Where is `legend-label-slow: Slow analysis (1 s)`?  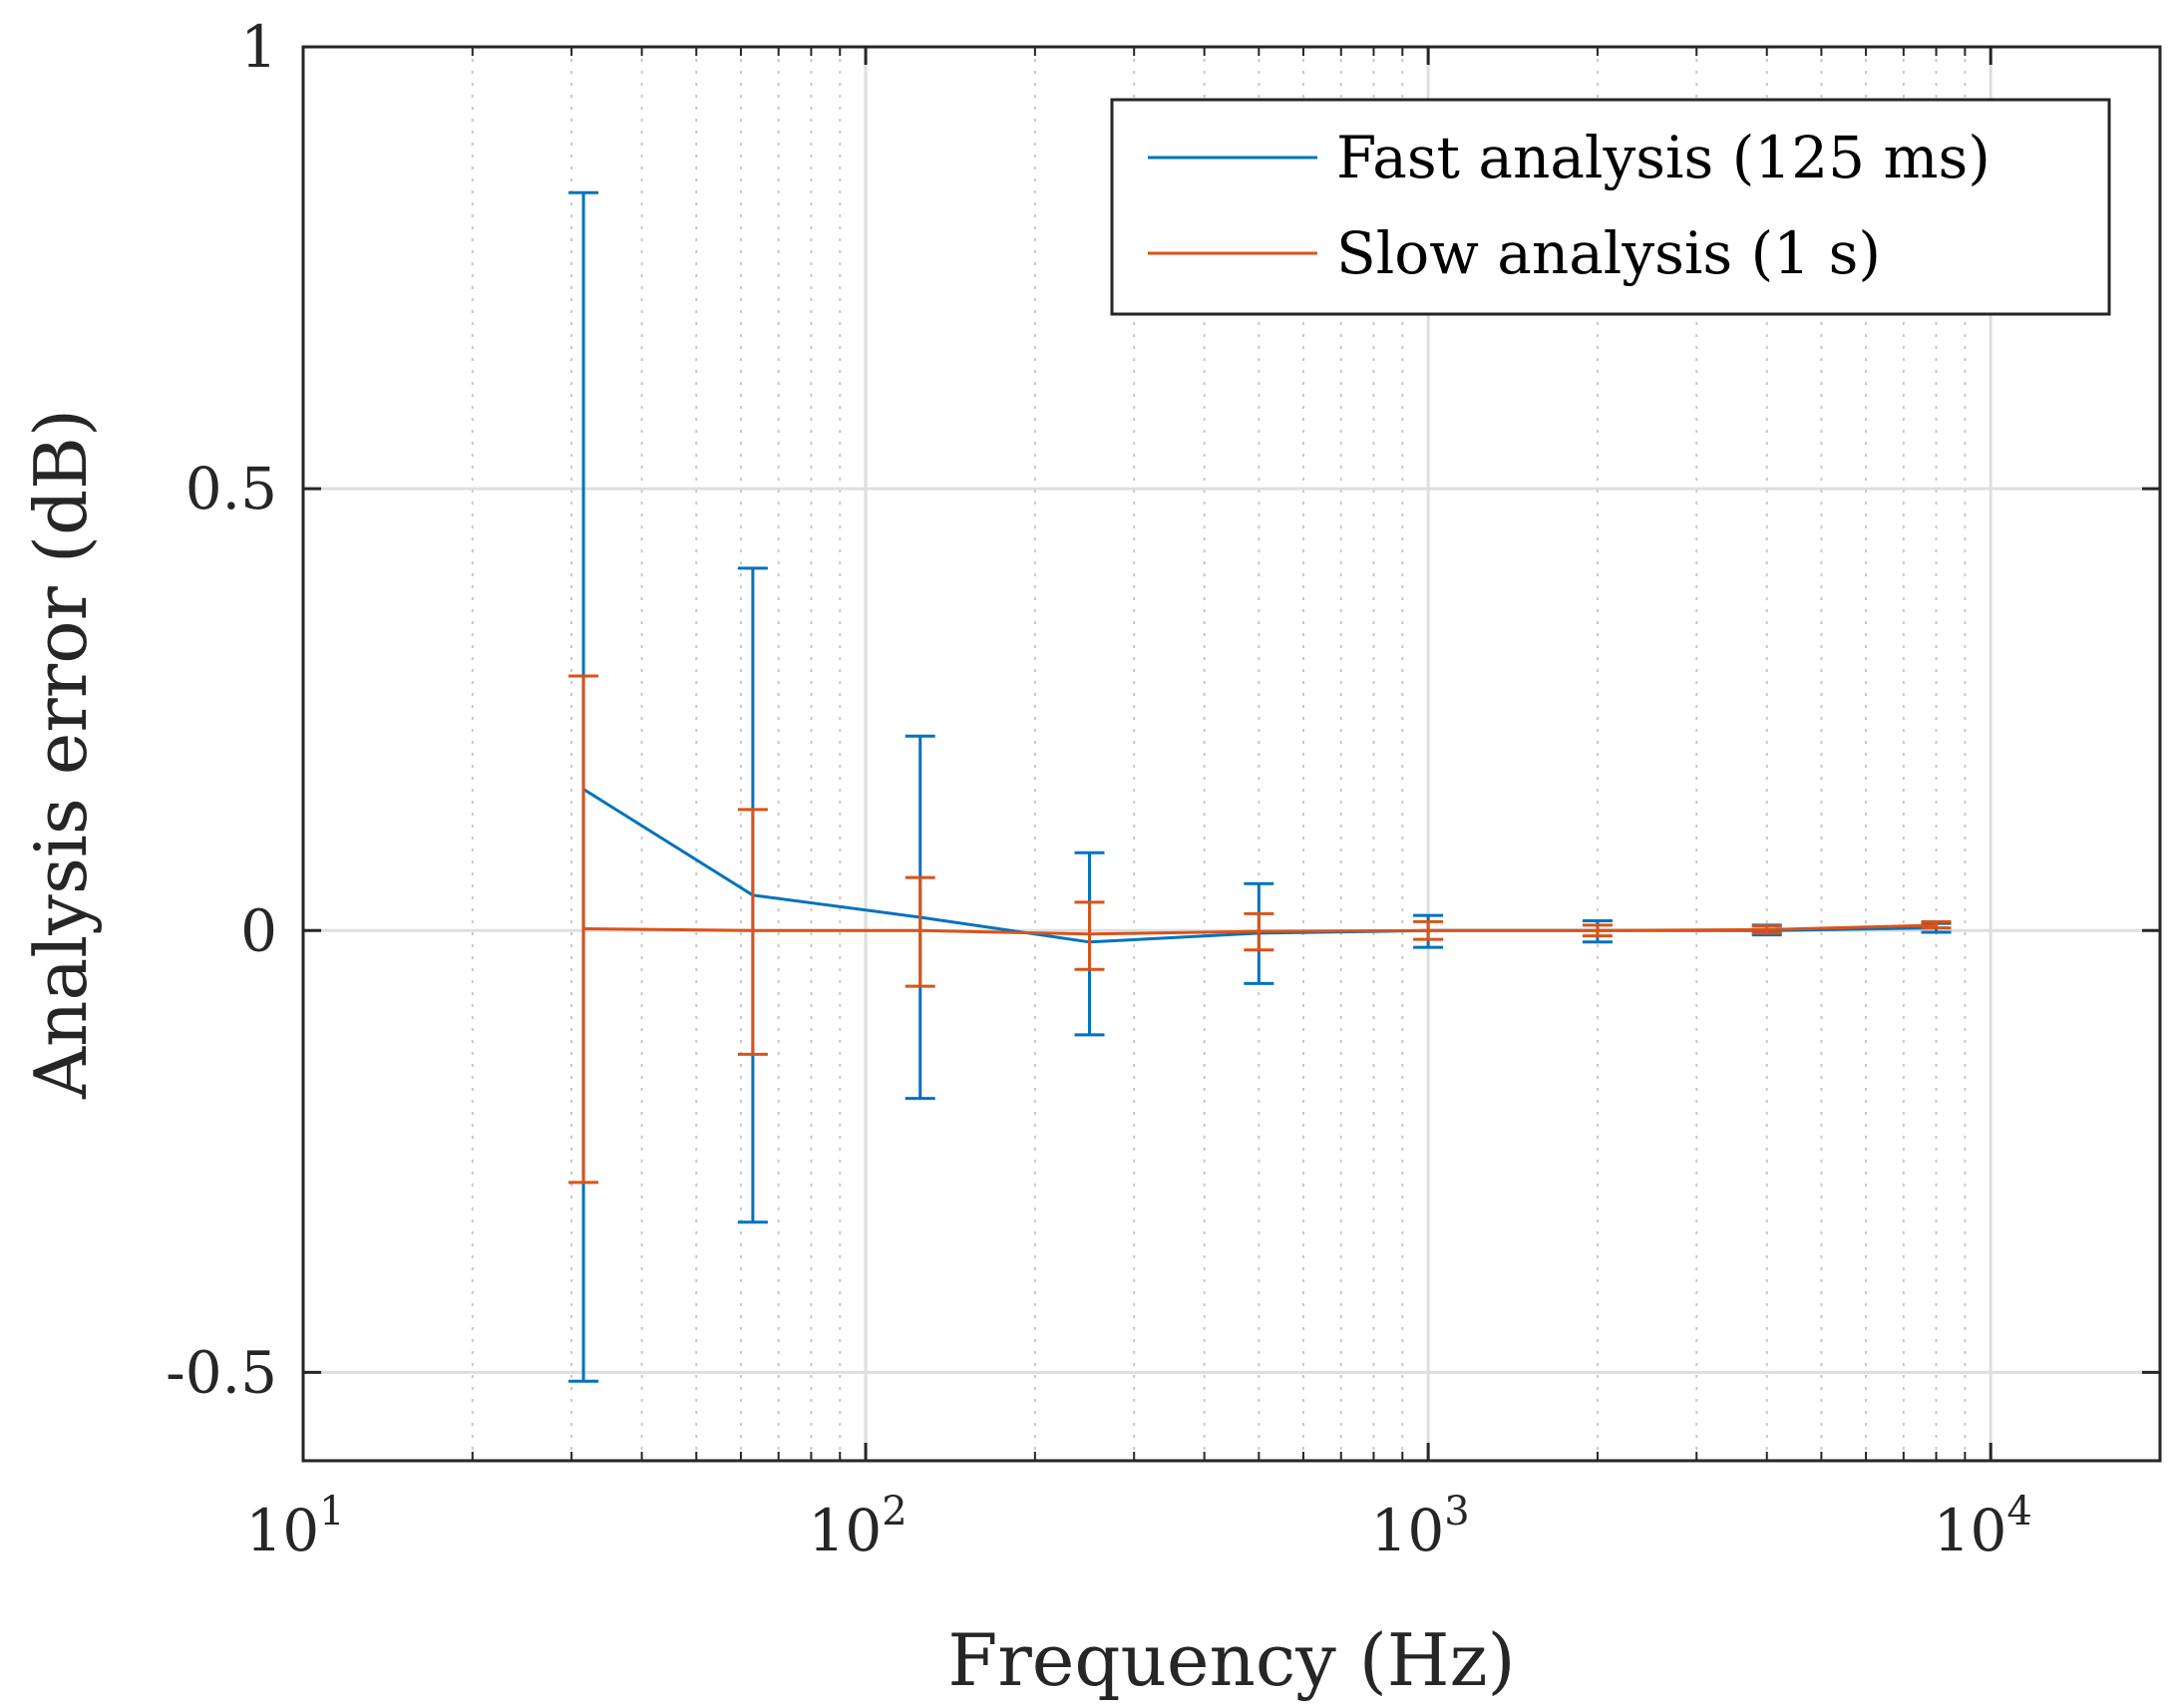
legend-label-slow: Slow analysis (1 s) is located at coordinates (1608, 253).